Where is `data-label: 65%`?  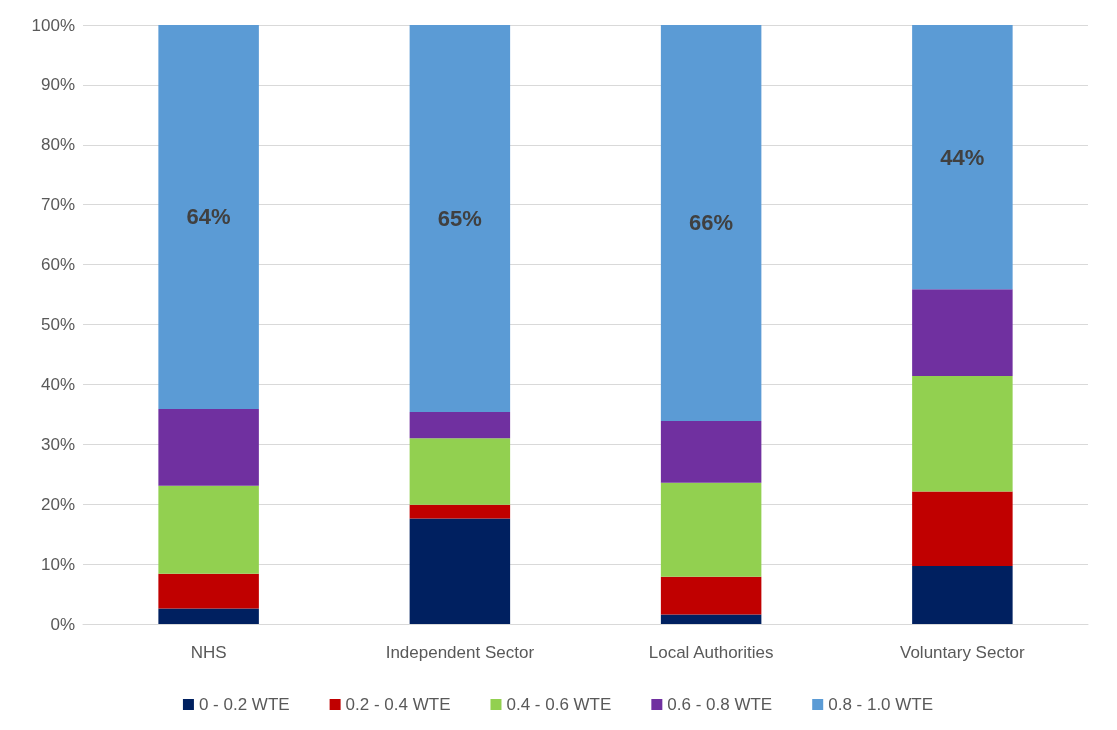
data-label: 65% is located at coordinates (459, 218).